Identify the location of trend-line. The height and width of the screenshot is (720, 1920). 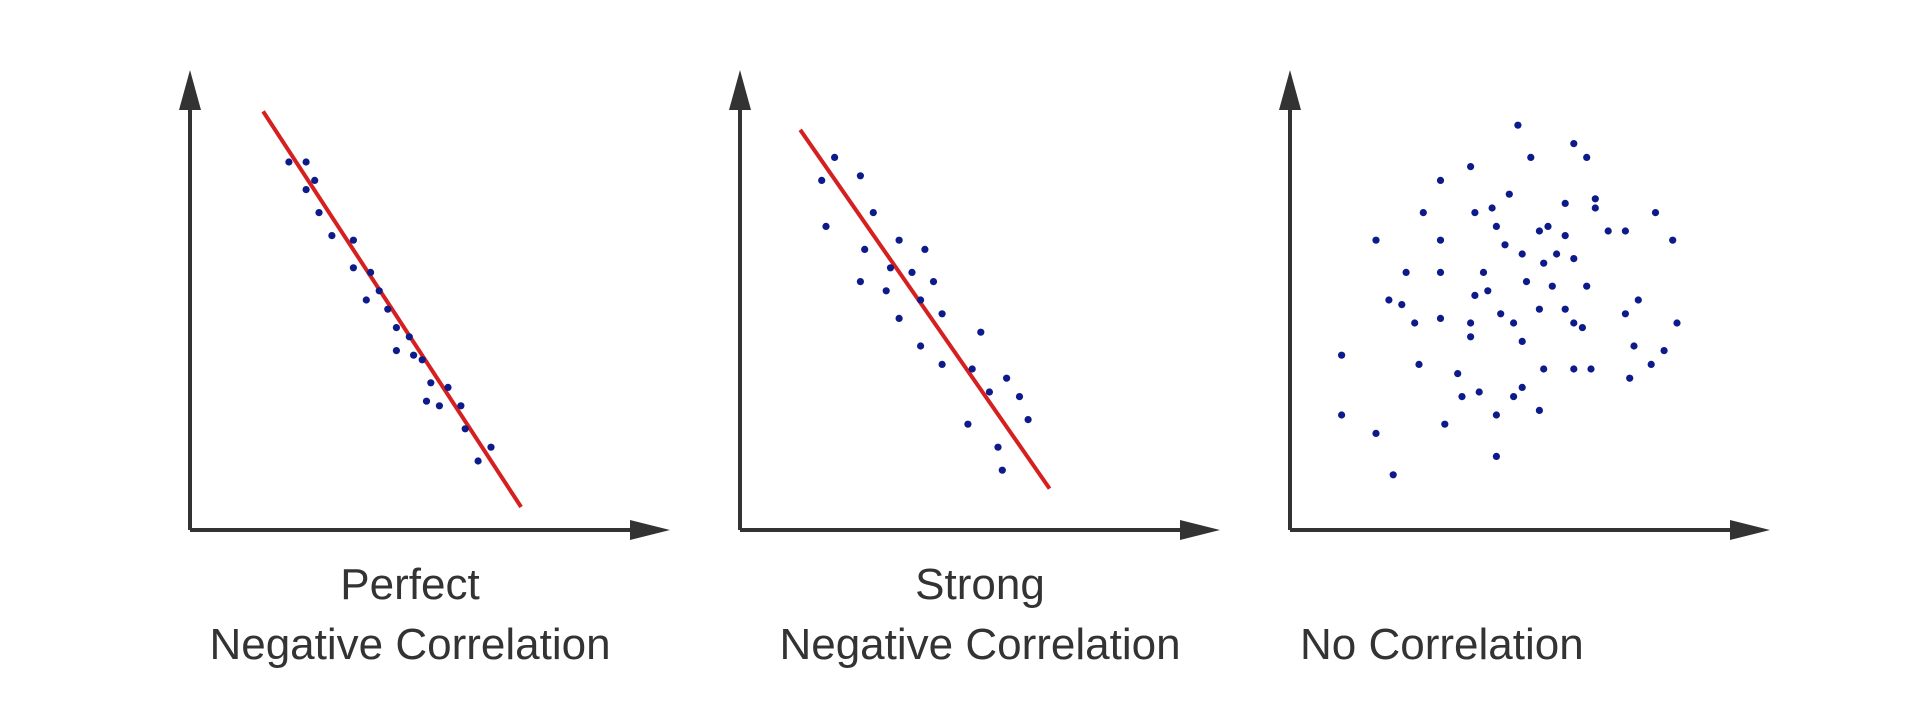
(925, 309).